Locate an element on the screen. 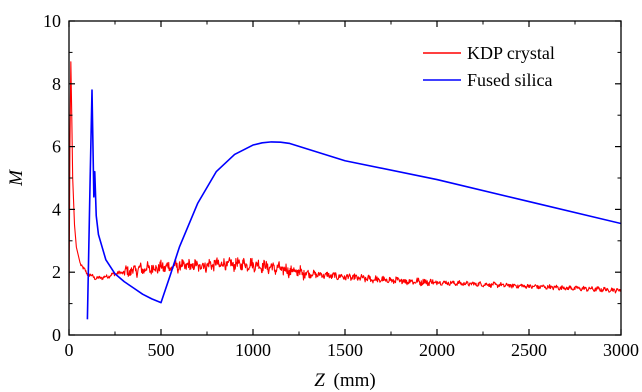  x-tick-label-2000: 2000 is located at coordinates (437, 350).